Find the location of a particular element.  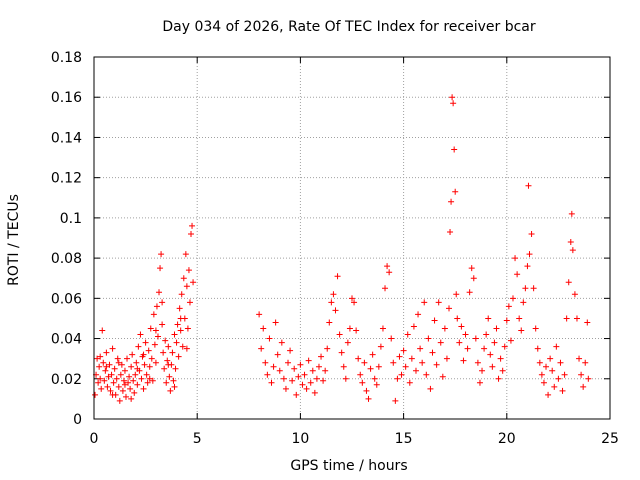

y-tick-label: 0.02 is located at coordinates (66, 380).